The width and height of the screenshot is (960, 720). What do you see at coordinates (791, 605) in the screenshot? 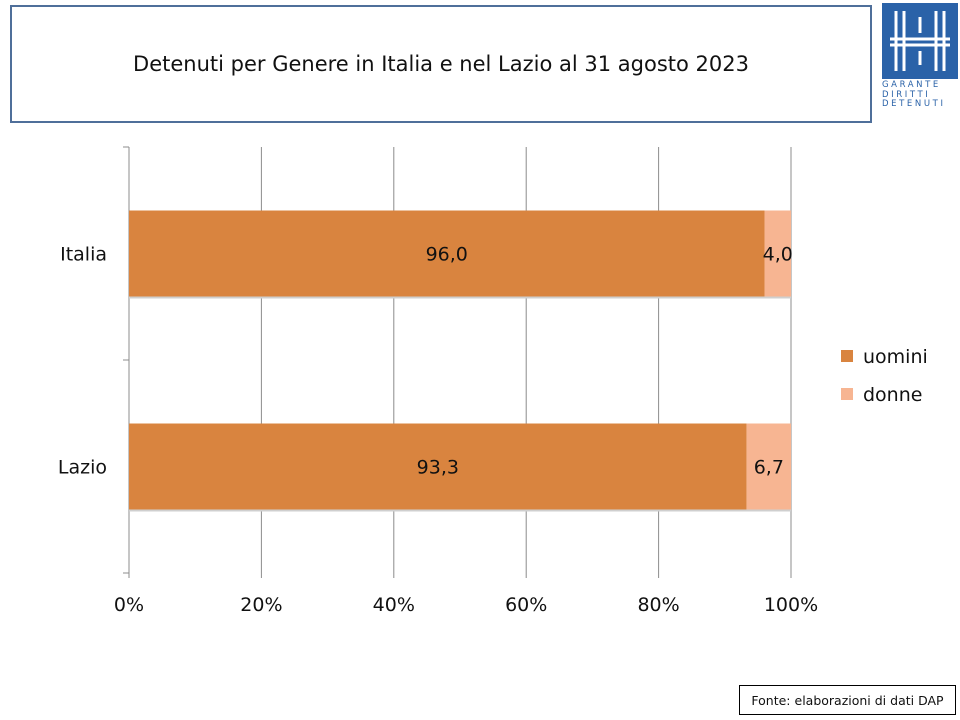
I see `x-tick-label: 100%` at bounding box center [791, 605].